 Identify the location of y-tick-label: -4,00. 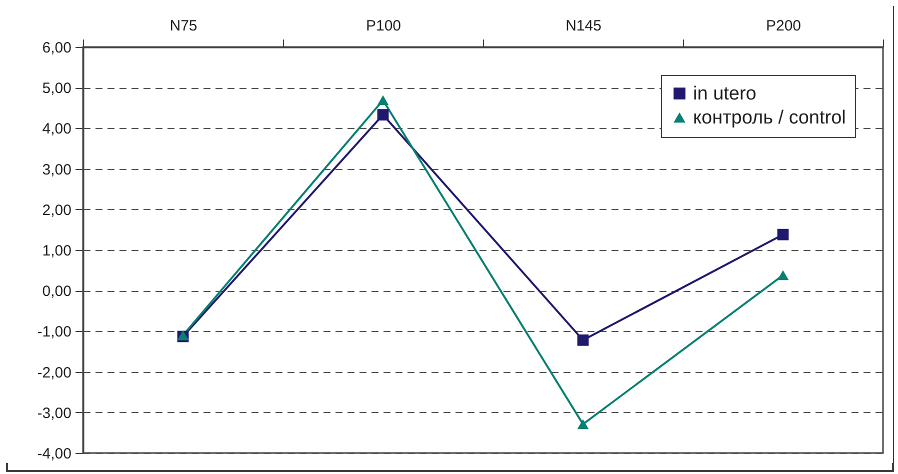
(54, 454).